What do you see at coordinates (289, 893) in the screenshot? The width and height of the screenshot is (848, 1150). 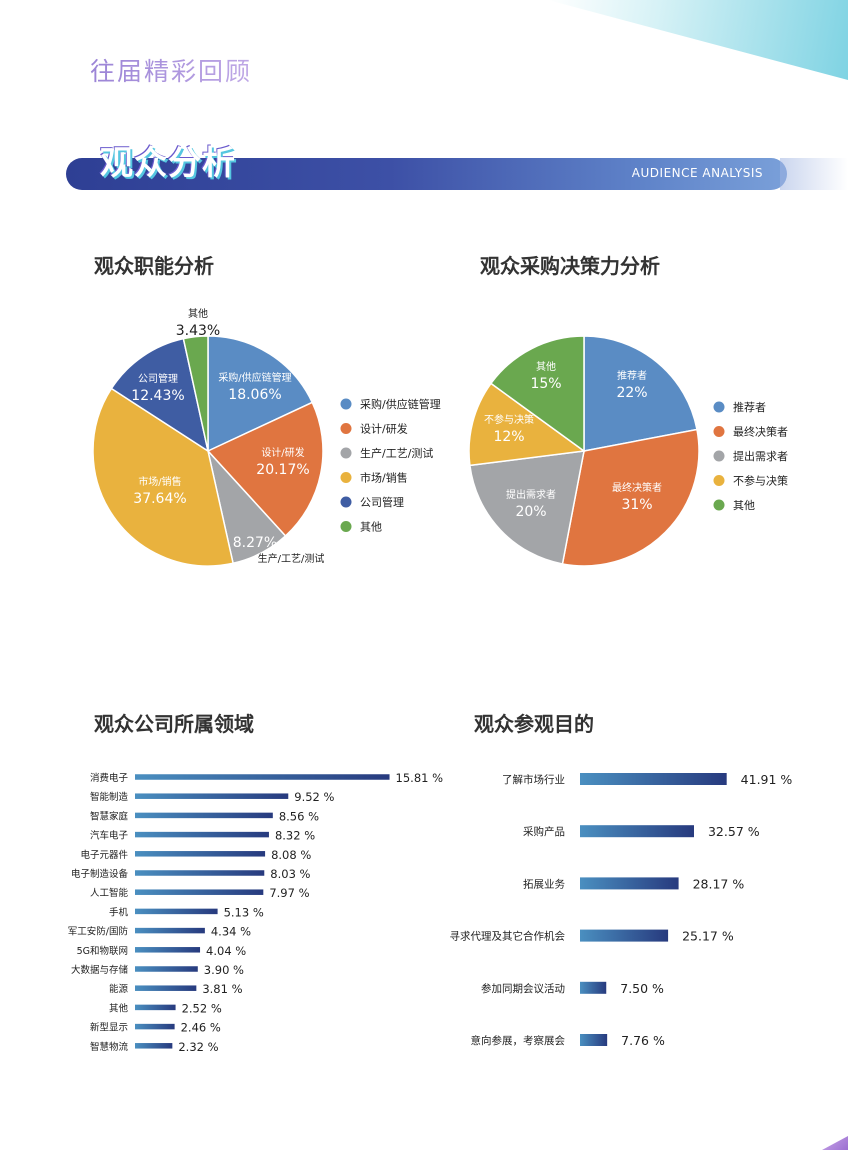 I see `bar1-value-6: 7.97 %` at bounding box center [289, 893].